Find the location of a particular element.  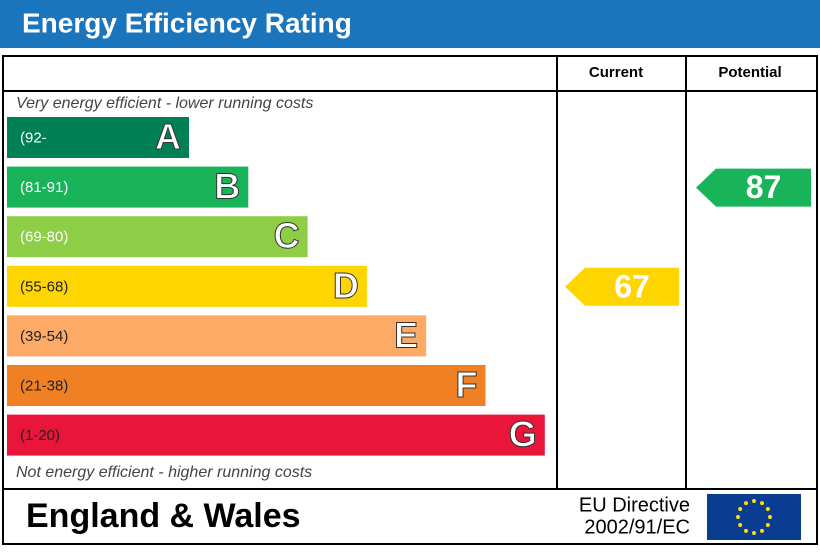

column-header: Current is located at coordinates (616, 72).